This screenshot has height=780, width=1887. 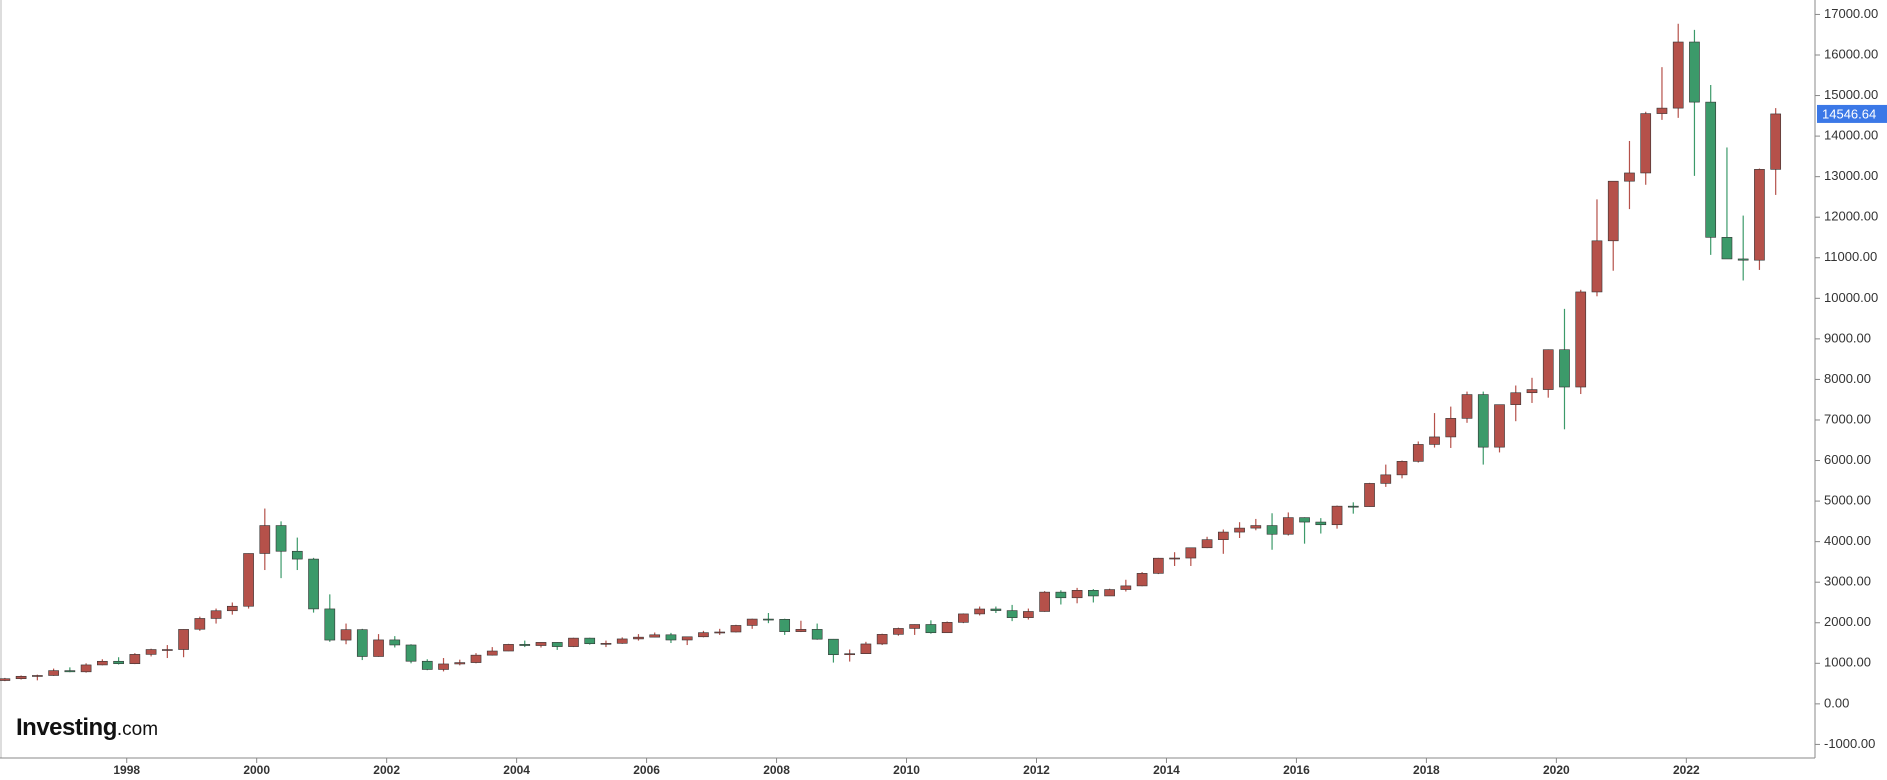 What do you see at coordinates (1296, 770) in the screenshot?
I see `x-tick-label: 2016` at bounding box center [1296, 770].